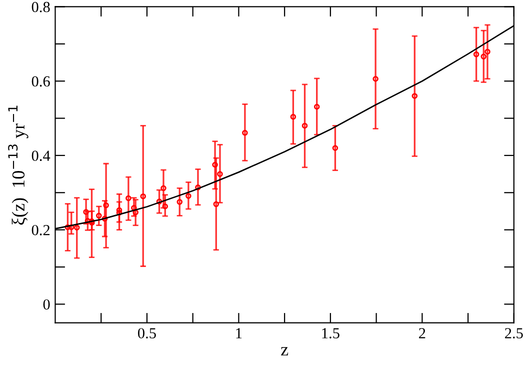  I want to click on x-tick-label: 2, so click(422, 333).